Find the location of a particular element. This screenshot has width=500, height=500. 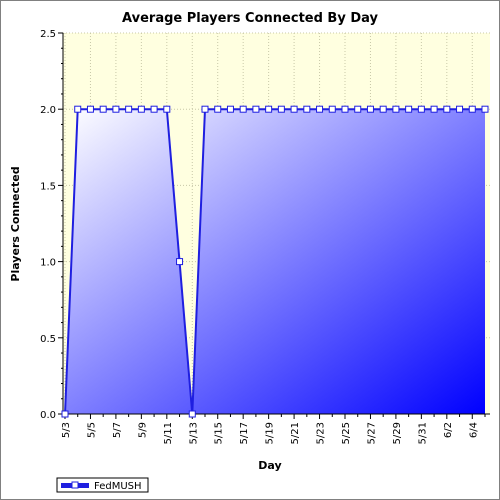

y-tick-label: 2.0 is located at coordinates (48, 110).